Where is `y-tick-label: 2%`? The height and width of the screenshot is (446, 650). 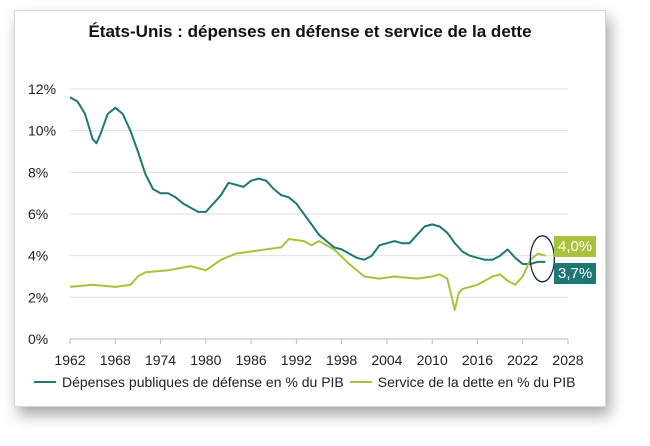
y-tick-label: 2% is located at coordinates (38, 297).